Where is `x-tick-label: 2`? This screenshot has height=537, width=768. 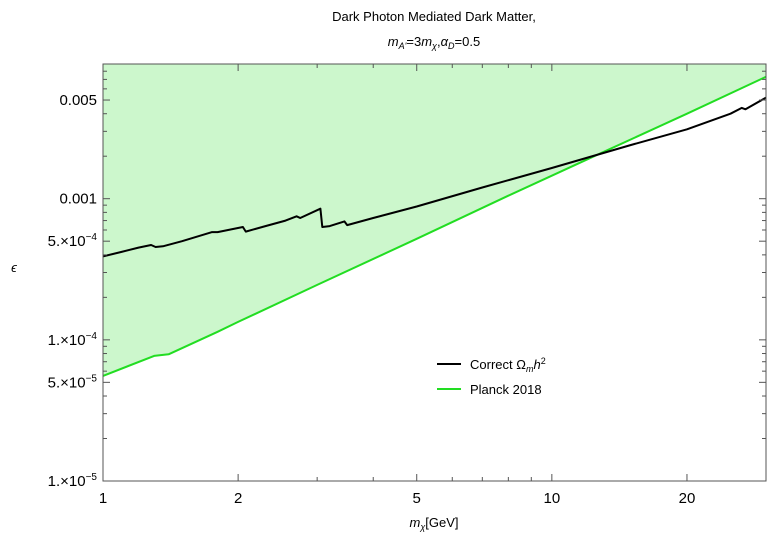
x-tick-label: 2 is located at coordinates (238, 498).